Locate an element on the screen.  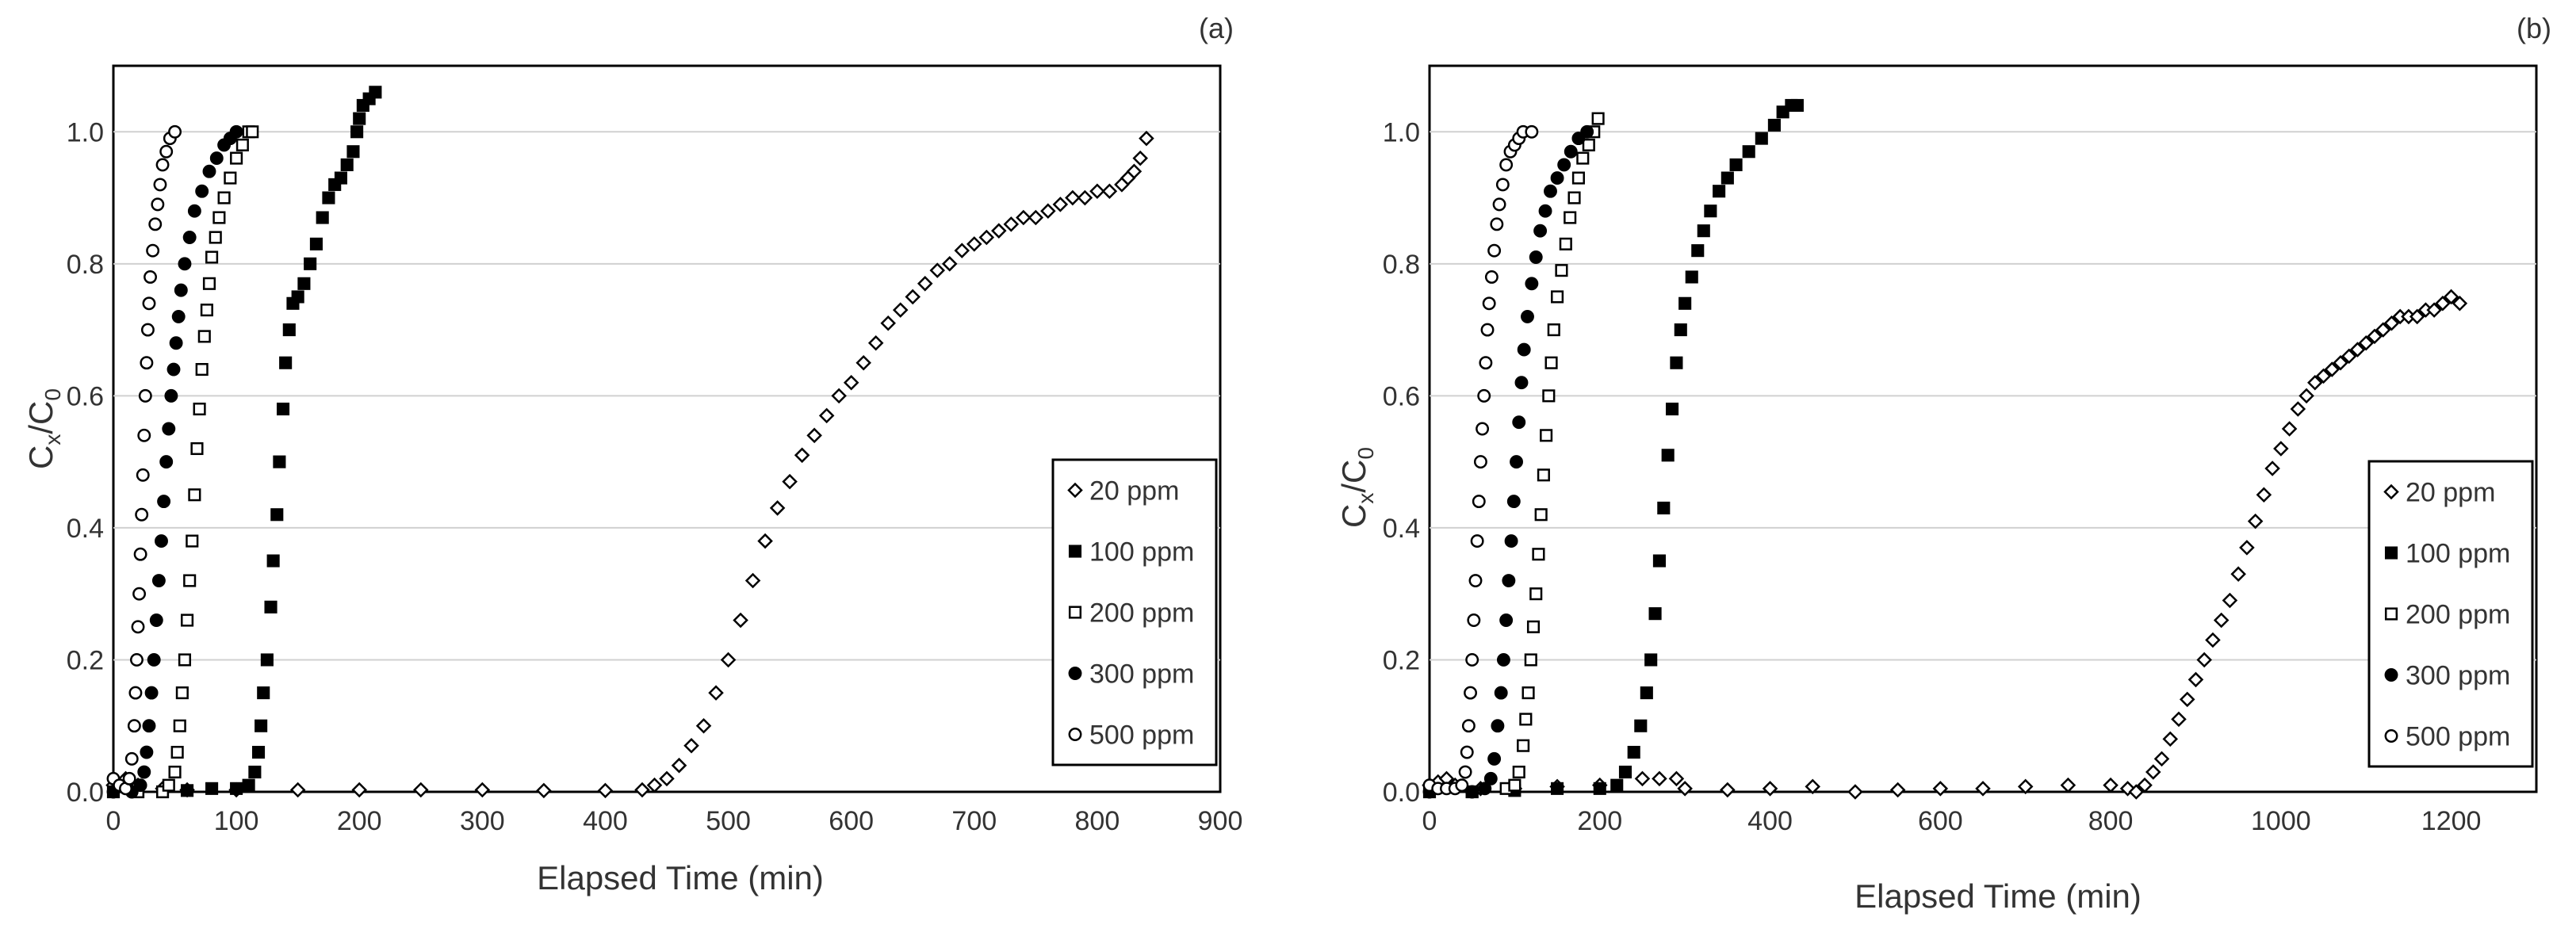
y-tick-label: 0.4 is located at coordinates (85, 529).